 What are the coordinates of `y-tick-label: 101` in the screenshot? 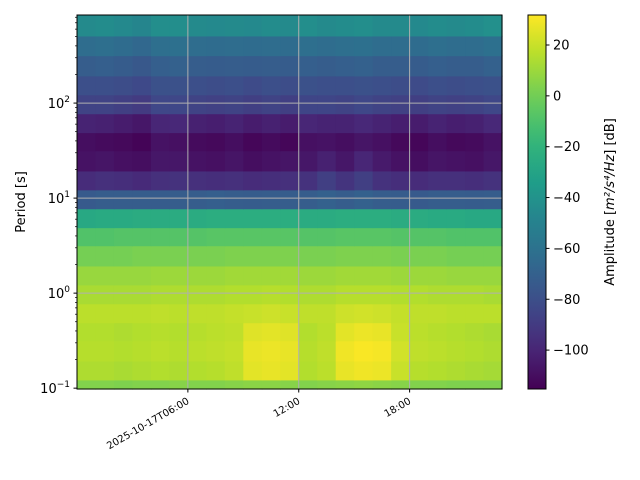 It's located at (59, 198).